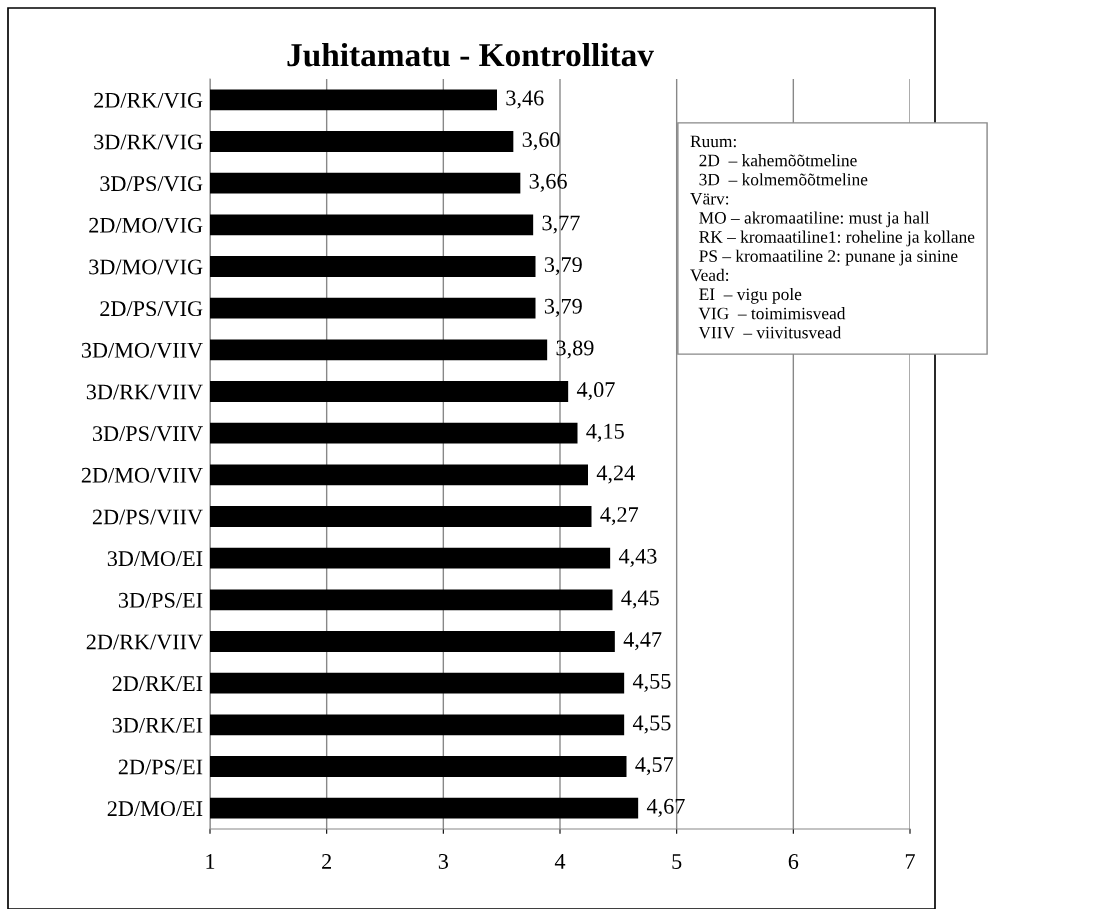 This screenshot has height=909, width=1115. What do you see at coordinates (595, 391) in the screenshot?
I see `data-label: 4,07` at bounding box center [595, 391].